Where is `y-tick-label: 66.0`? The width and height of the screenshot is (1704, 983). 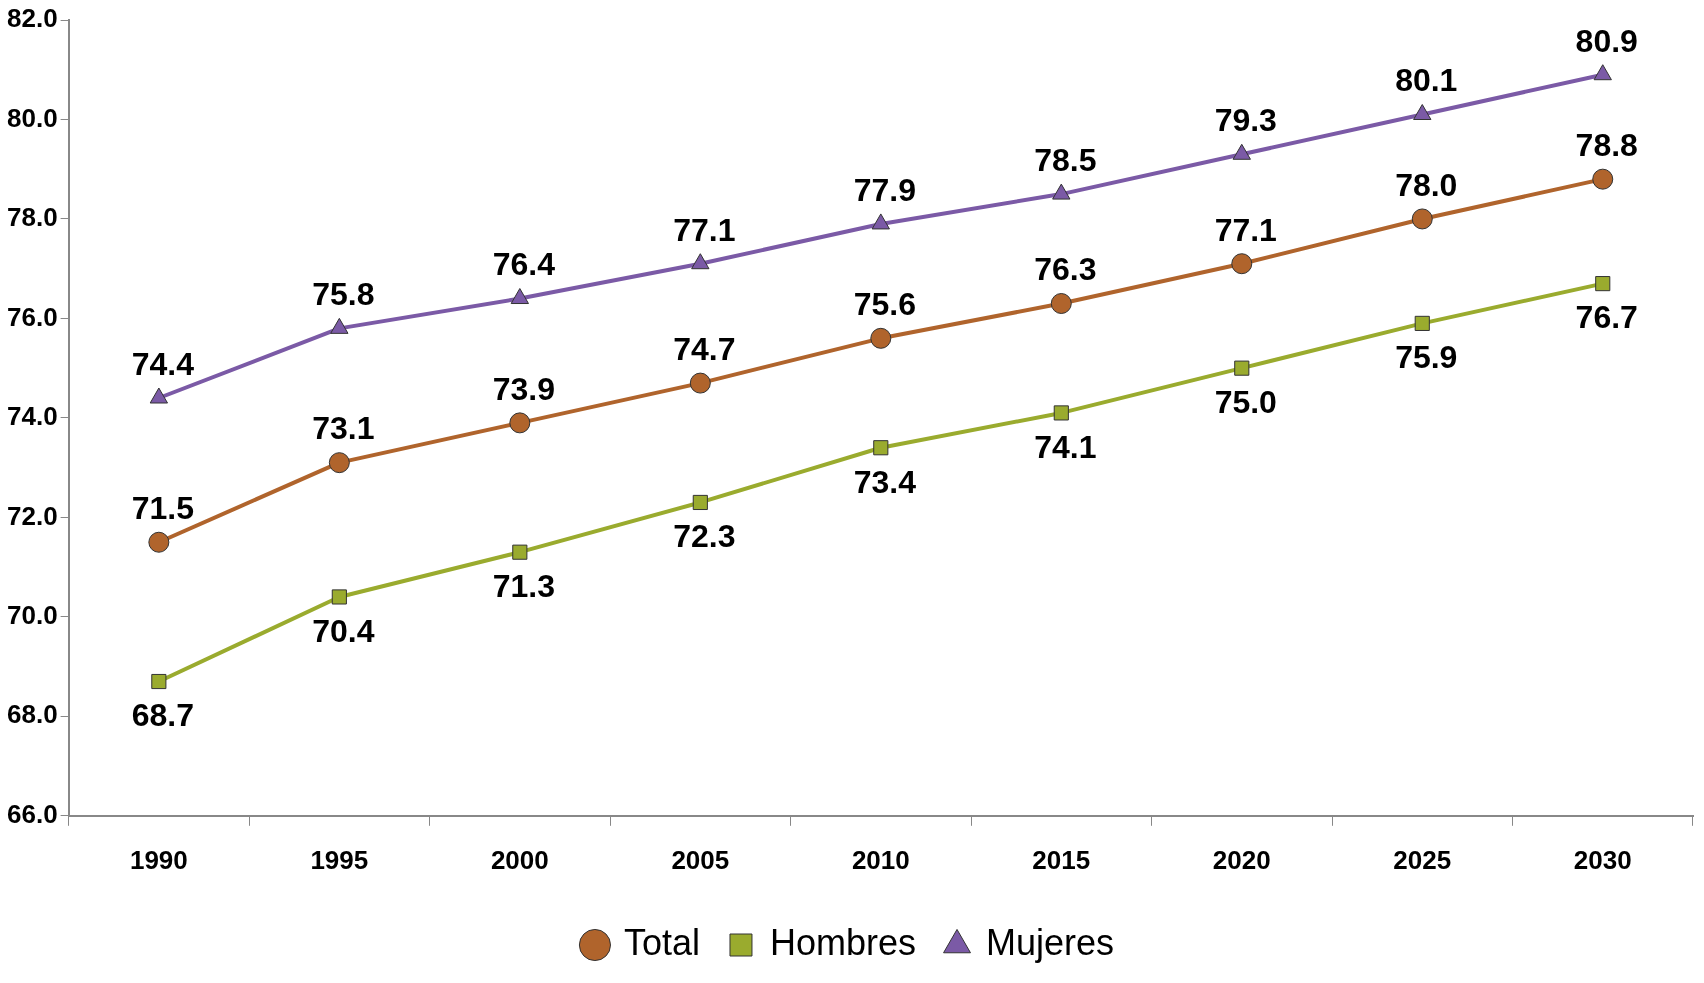
y-tick-label: 66.0 is located at coordinates (32, 813).